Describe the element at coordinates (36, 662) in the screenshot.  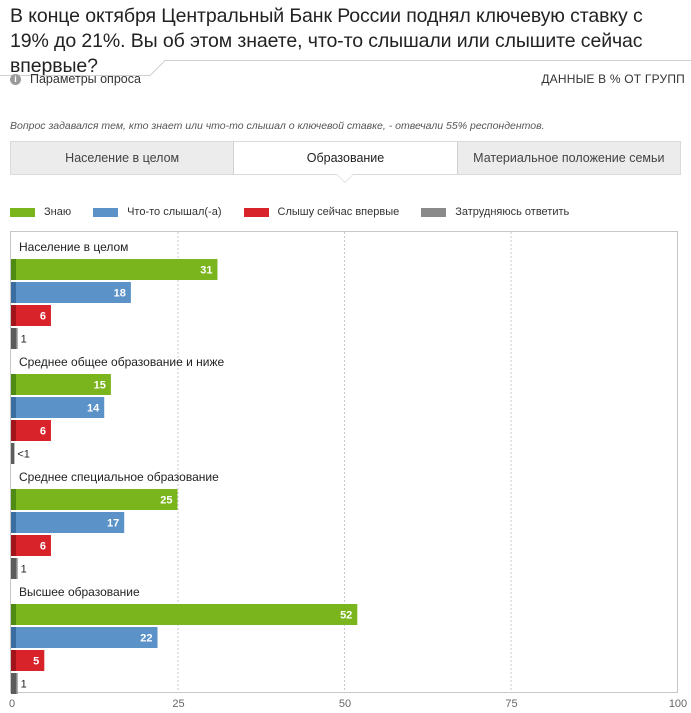
I see `data-label-2-3: 5` at that location.